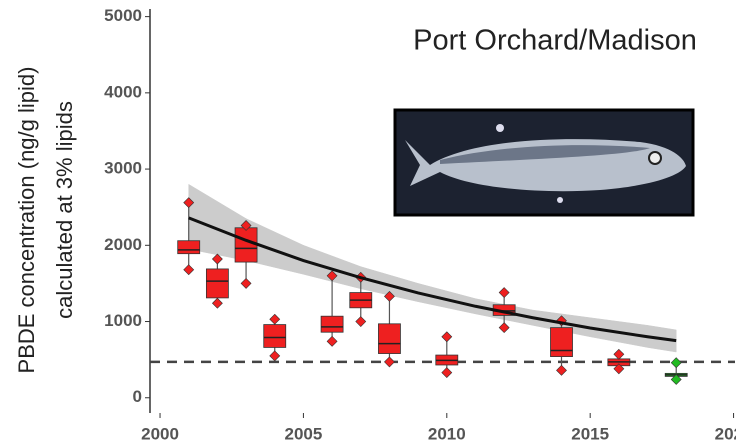 The width and height of the screenshot is (736, 445). Describe the element at coordinates (26, 220) in the screenshot. I see `y-axis-label: PBDE concentration (ng/g lipid)` at that location.